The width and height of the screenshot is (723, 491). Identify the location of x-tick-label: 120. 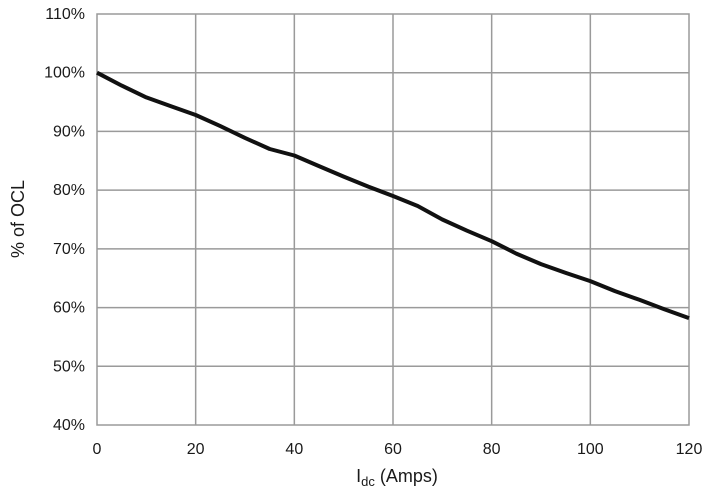
(689, 449).